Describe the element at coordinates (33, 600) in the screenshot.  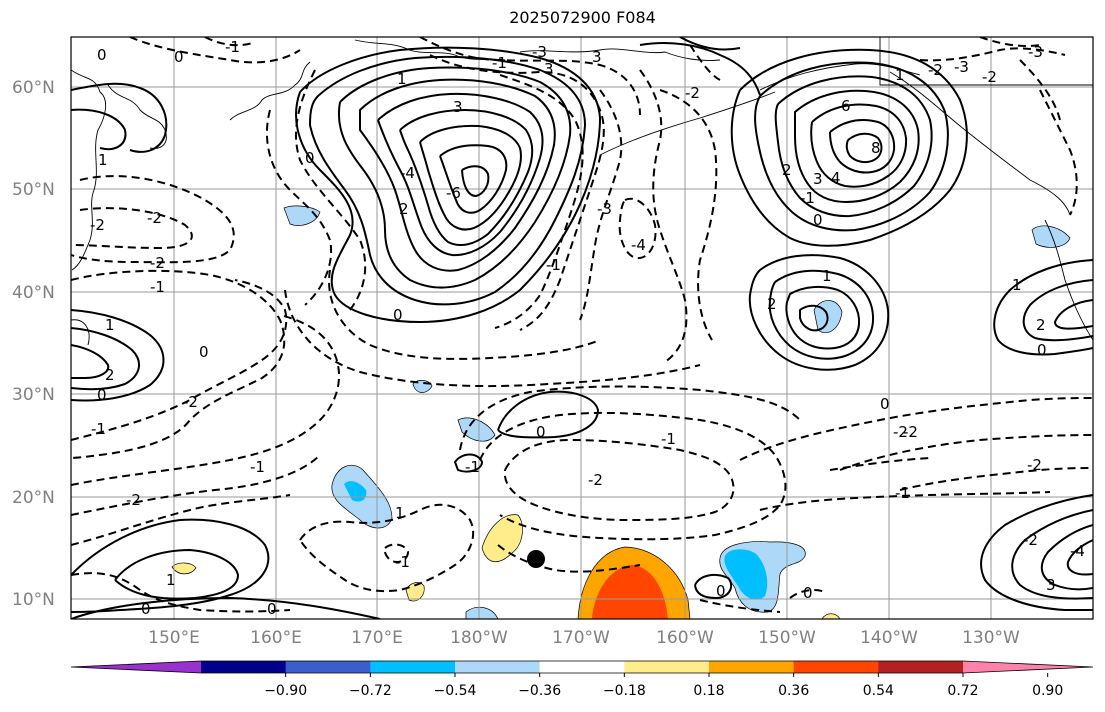
I see `lat-label: 10°N` at that location.